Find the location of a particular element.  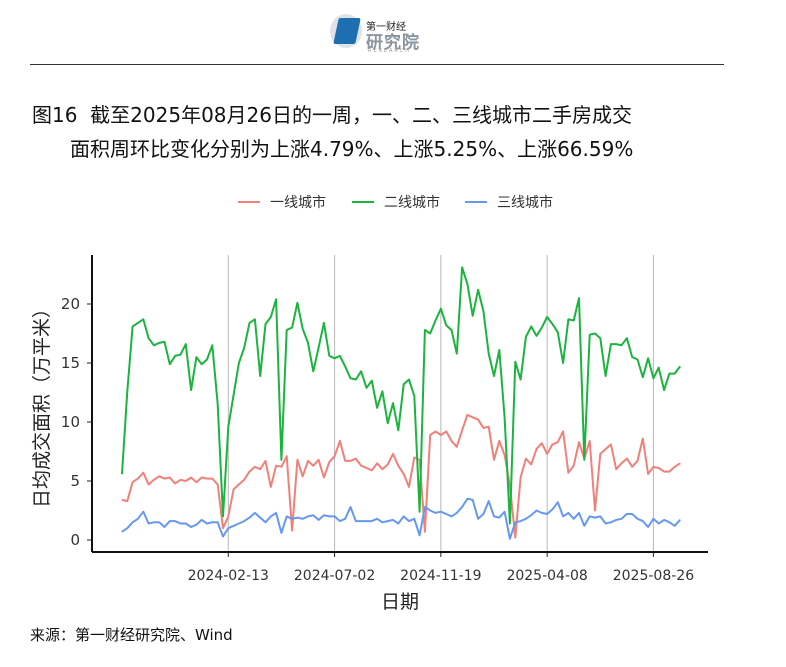

y-tick-label: 10 is located at coordinates (70, 422).